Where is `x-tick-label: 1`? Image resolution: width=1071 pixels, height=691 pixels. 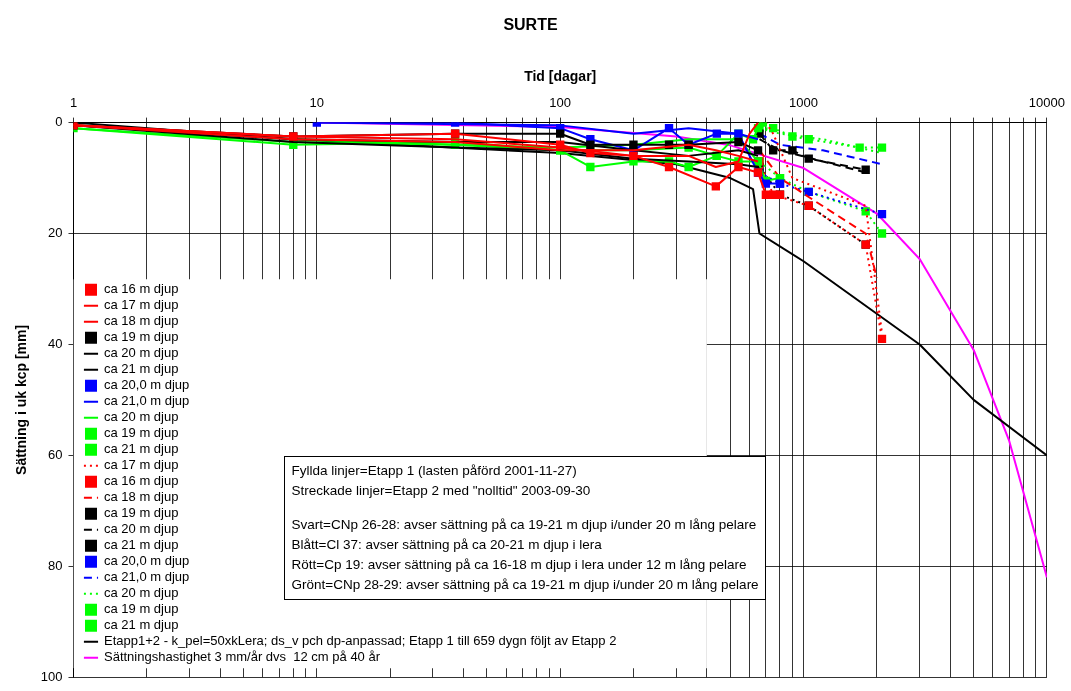 x-tick-label: 1 is located at coordinates (73, 103).